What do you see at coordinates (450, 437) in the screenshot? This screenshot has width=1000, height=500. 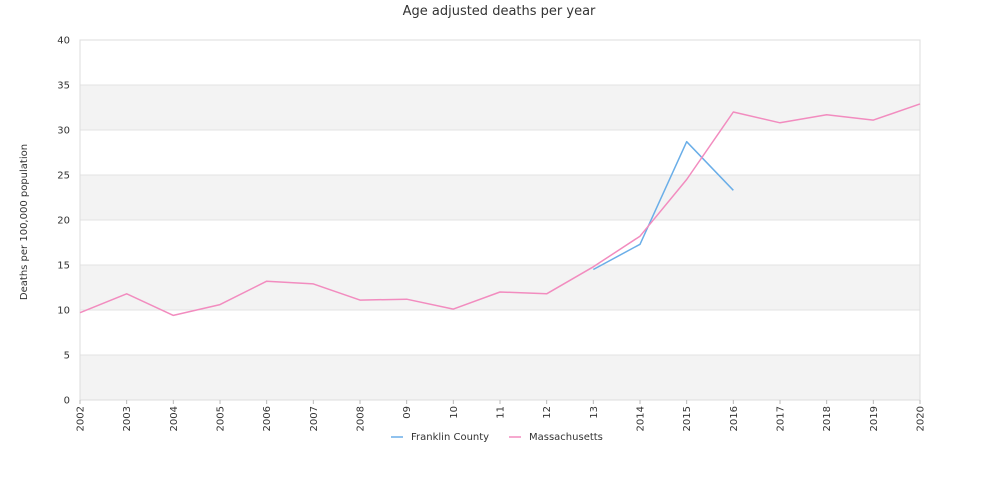 I see `legend-label-franklin-county: Franklin County` at bounding box center [450, 437].